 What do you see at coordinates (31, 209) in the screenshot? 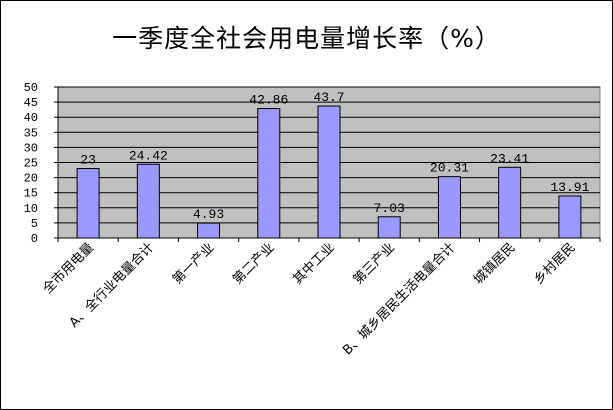
I see `y-tick-label: 10` at bounding box center [31, 209].